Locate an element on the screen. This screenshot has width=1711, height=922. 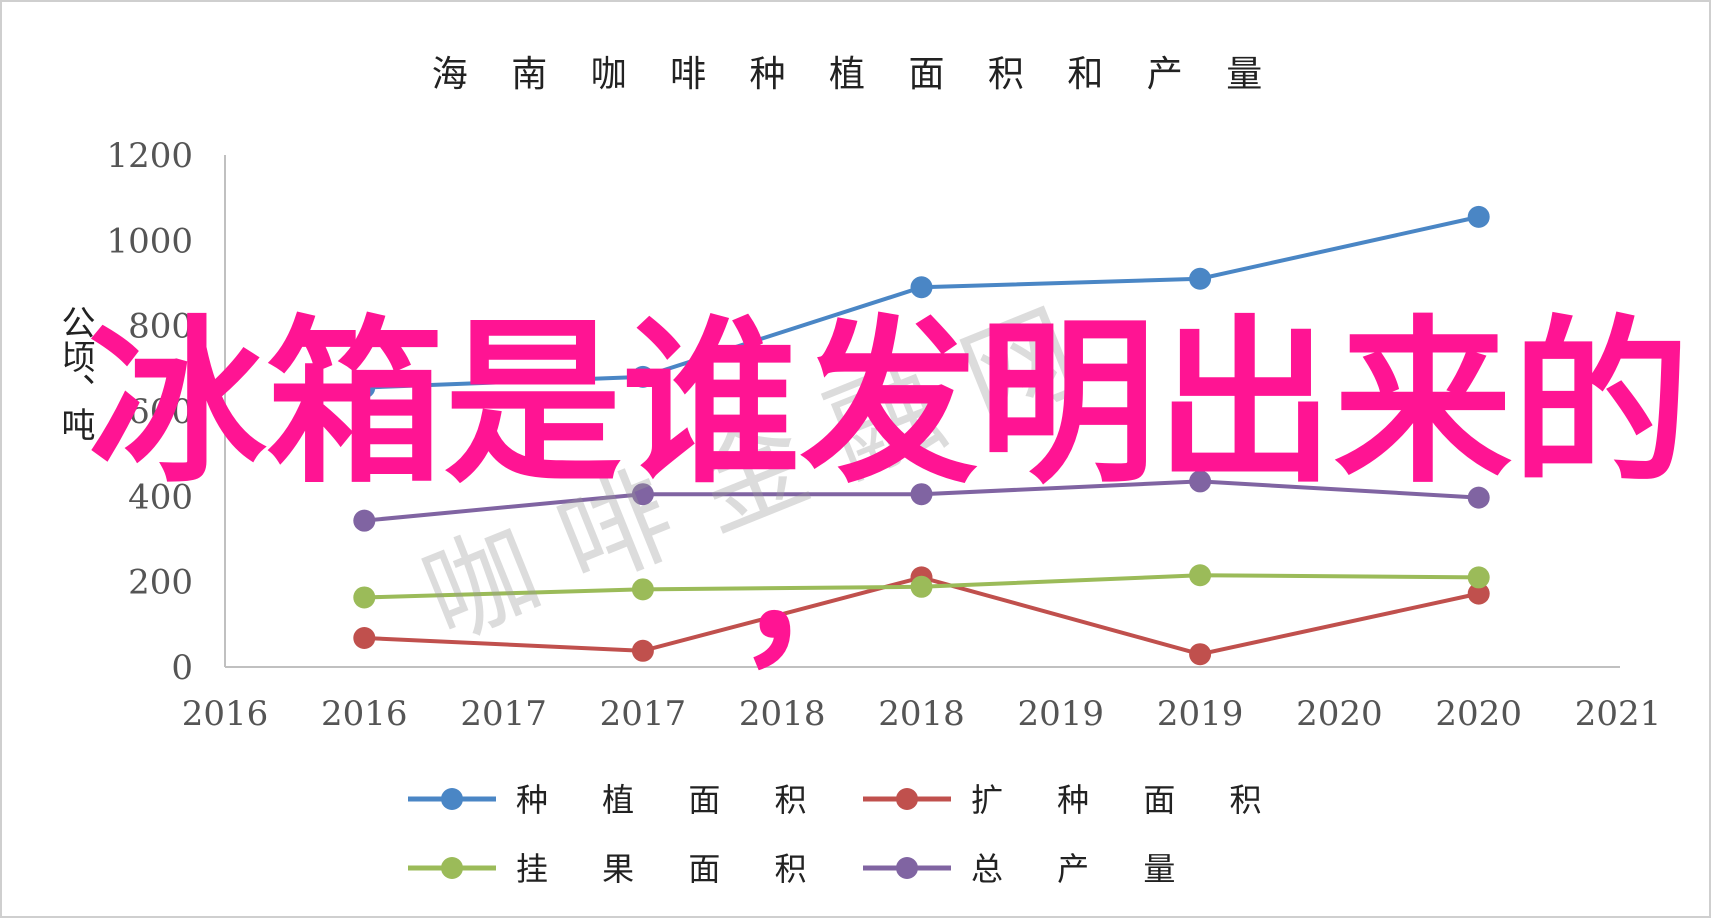
y-tick-label: 0 is located at coordinates (182, 668).